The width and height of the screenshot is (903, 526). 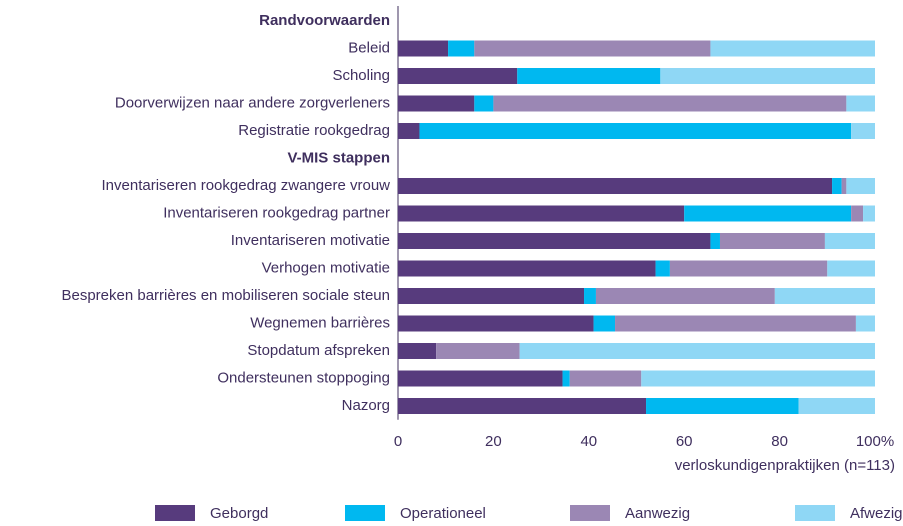 I want to click on y-tick-label: Inventariseren motivatie, so click(x=310, y=240).